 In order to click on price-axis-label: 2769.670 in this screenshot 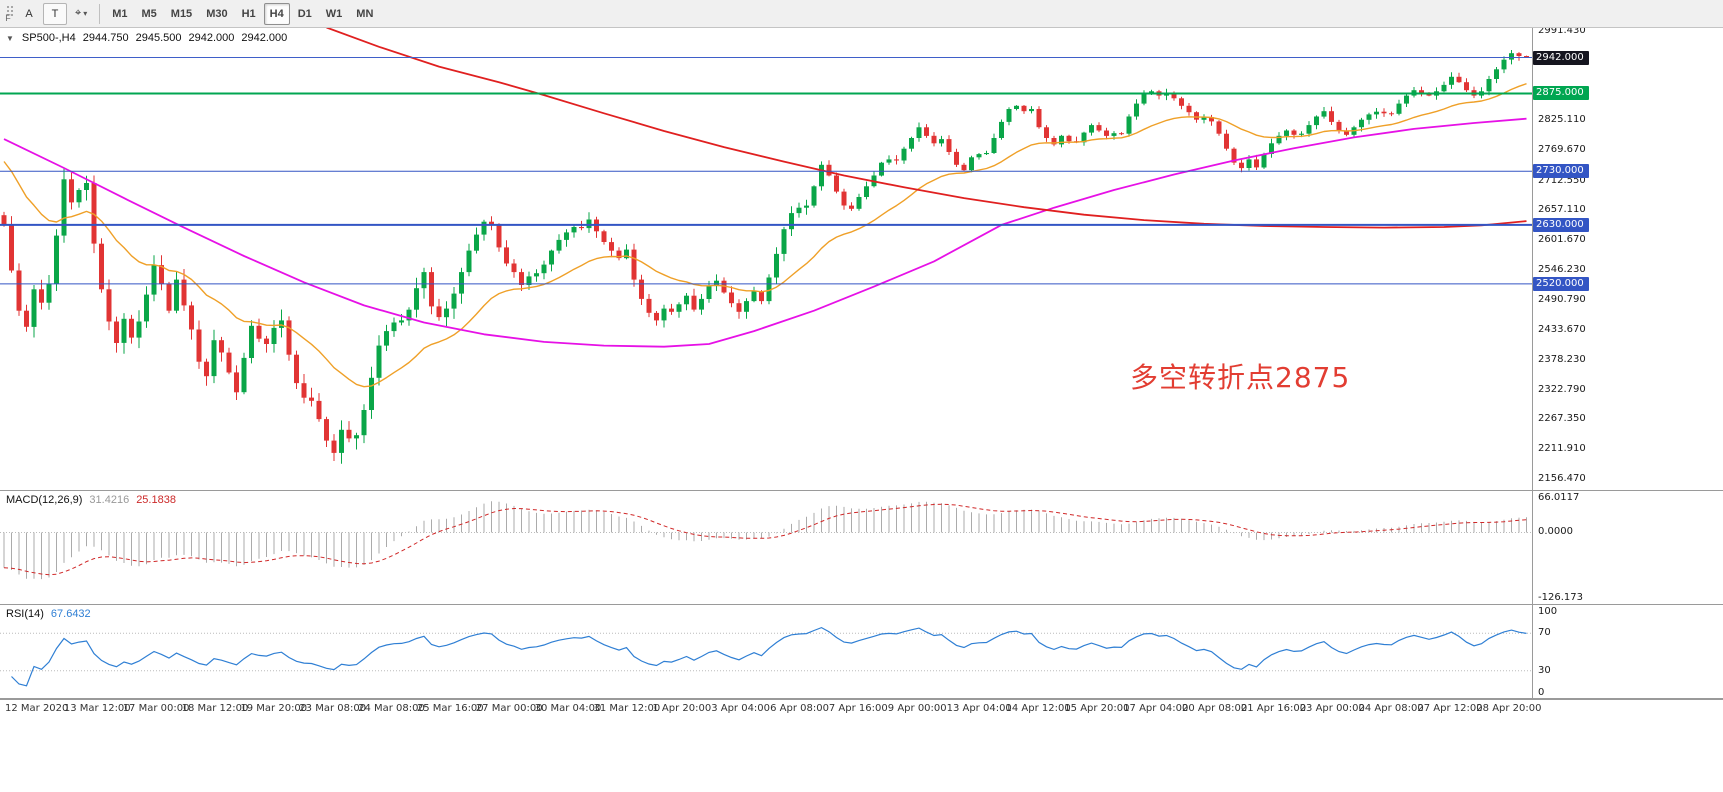, I will do `click(1562, 149)`.